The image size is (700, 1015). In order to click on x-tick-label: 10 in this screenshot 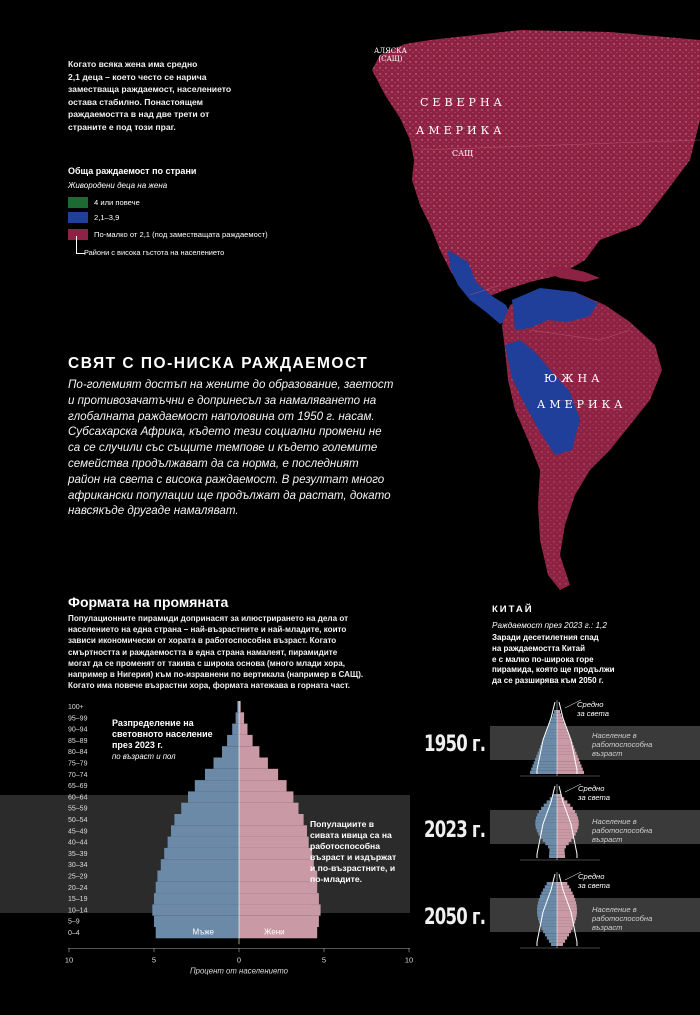, I will do `click(69, 959)`.